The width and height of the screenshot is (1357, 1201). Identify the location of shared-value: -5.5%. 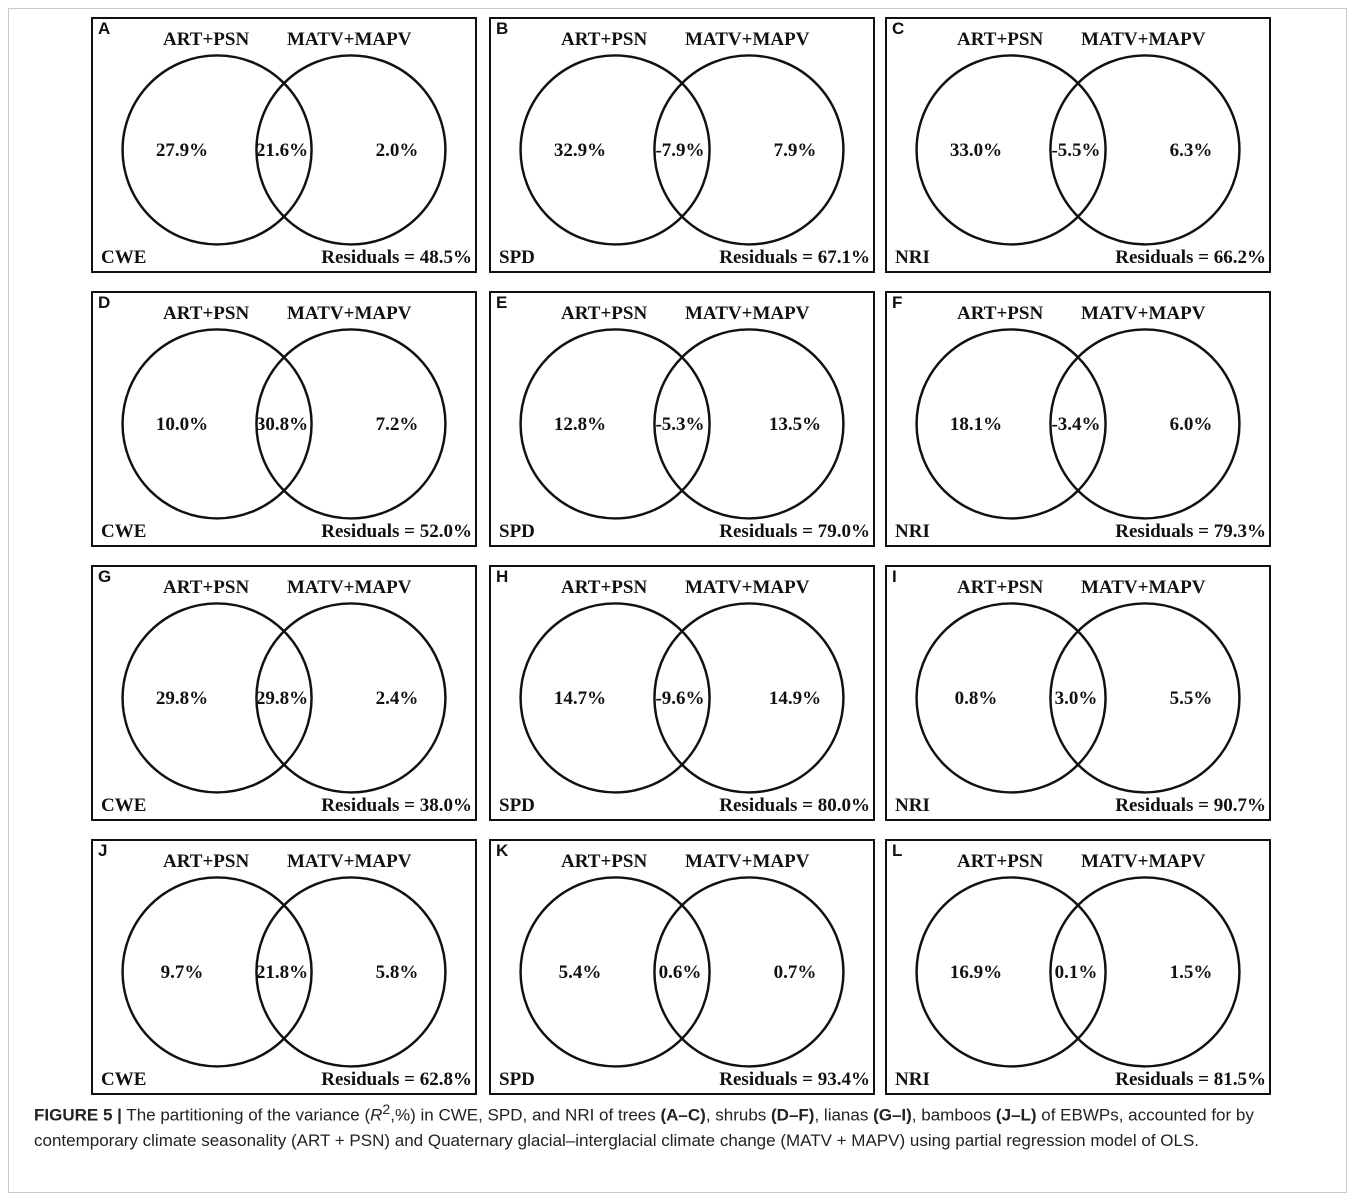
(1076, 150).